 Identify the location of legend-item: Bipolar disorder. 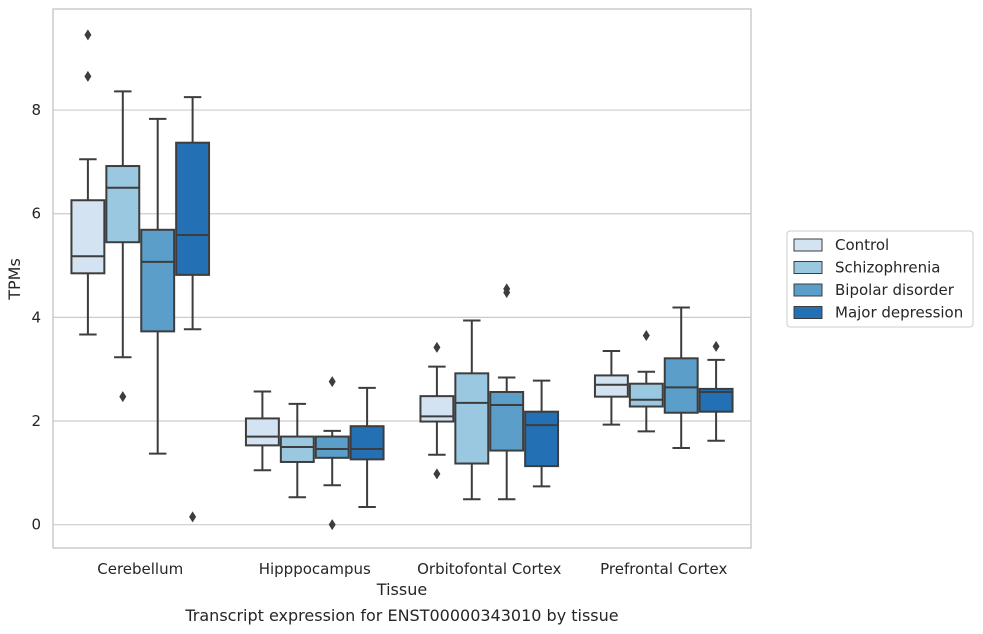
(874, 290).